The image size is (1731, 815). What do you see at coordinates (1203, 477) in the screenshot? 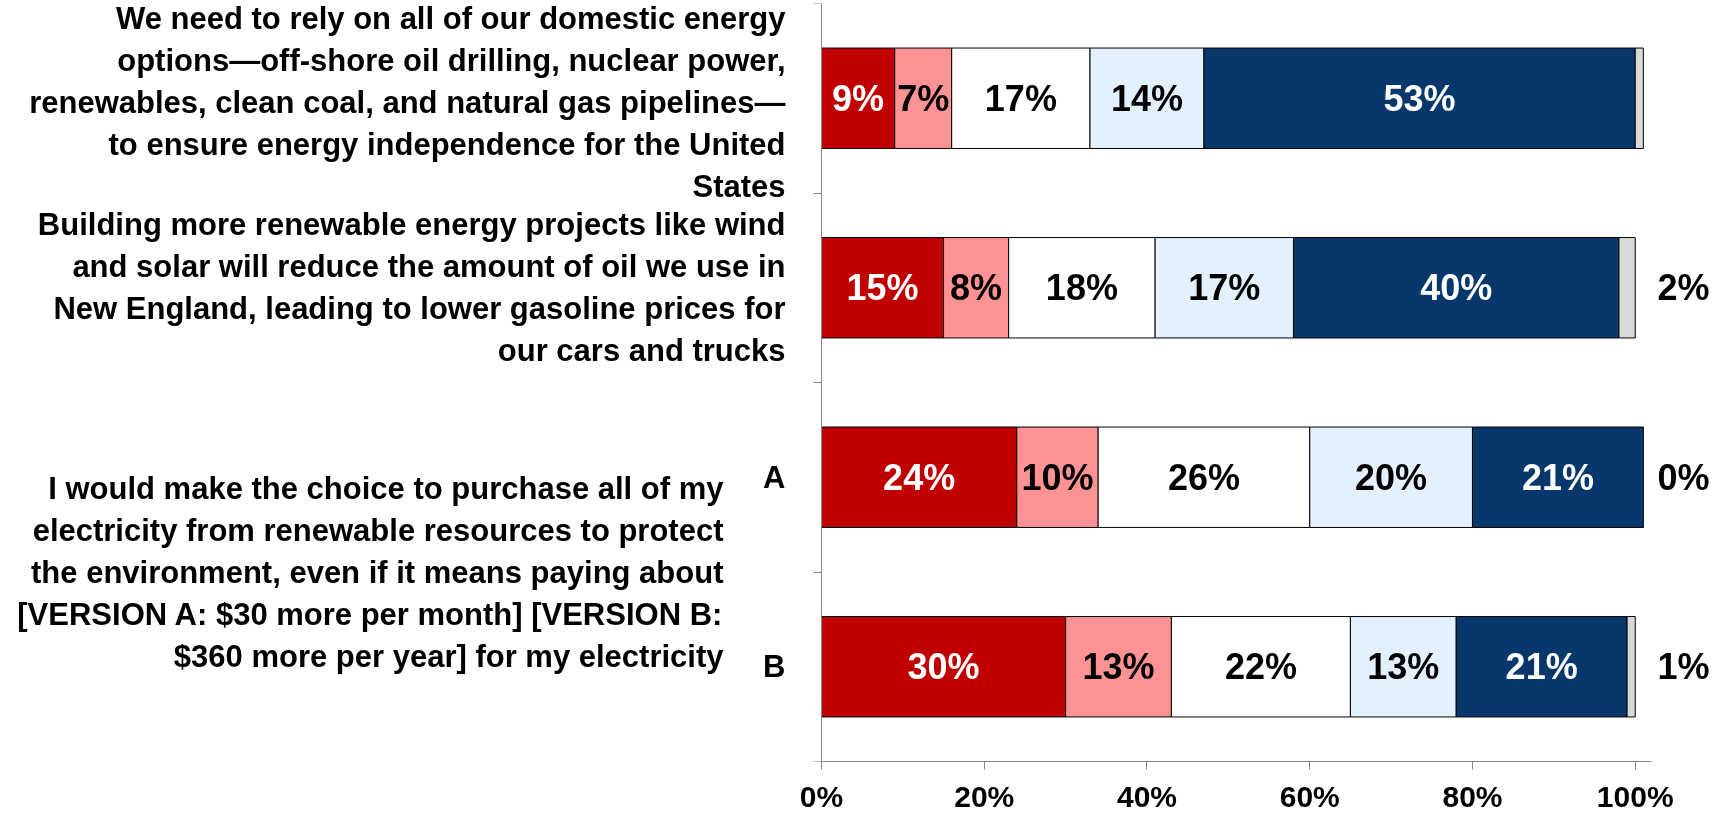
I see `data-label: 26%` at bounding box center [1203, 477].